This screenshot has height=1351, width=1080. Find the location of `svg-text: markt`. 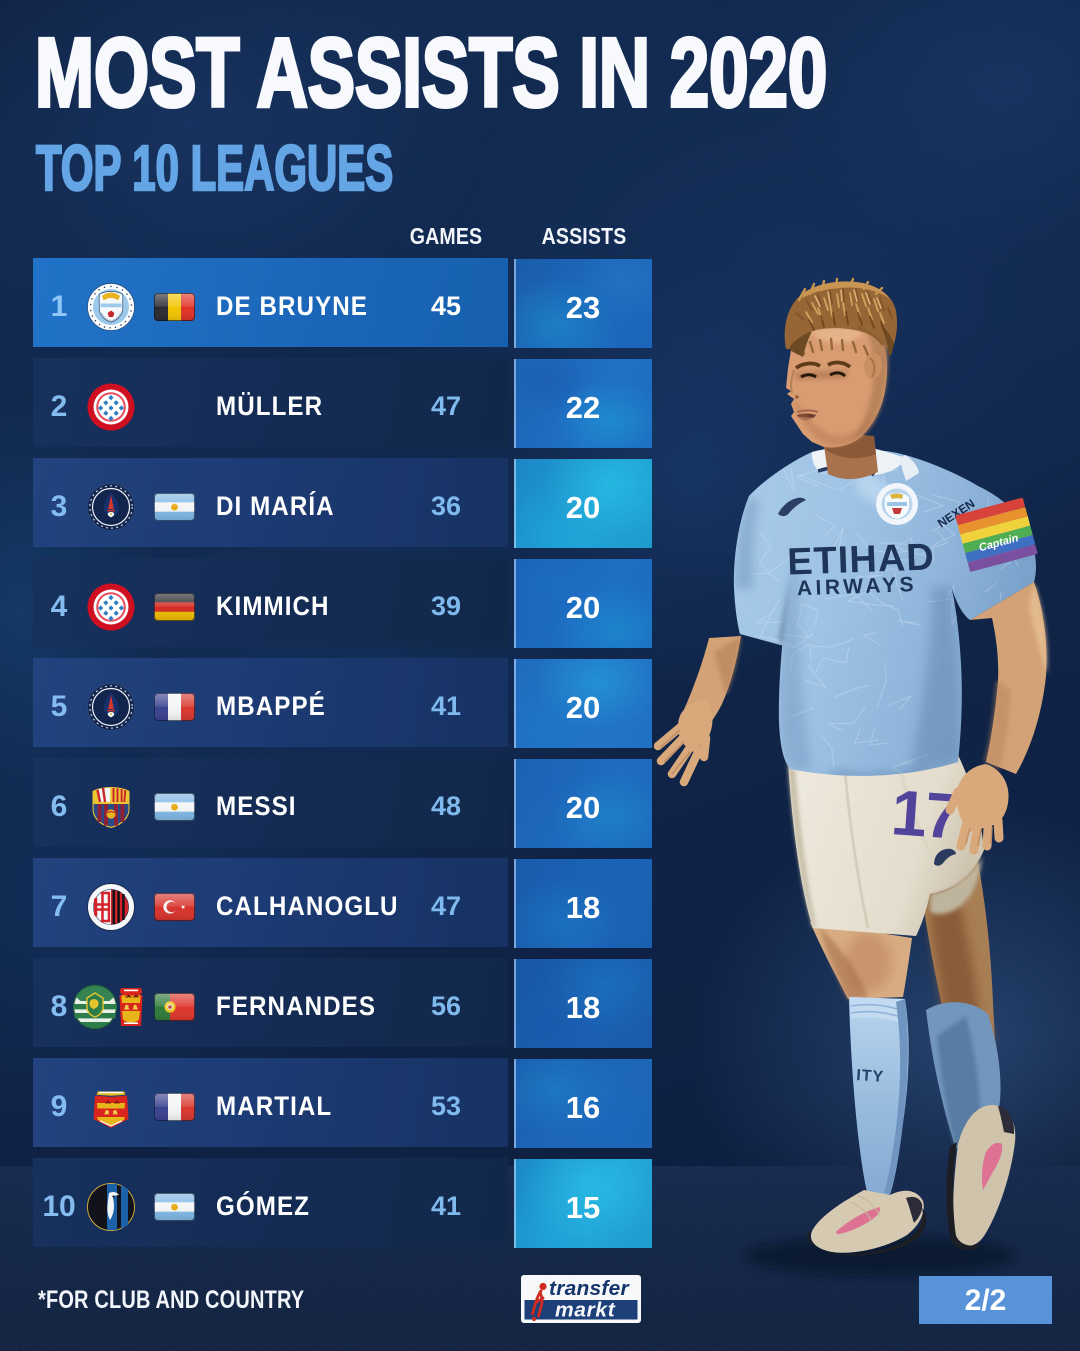

svg-text: markt is located at coordinates (585, 1310).